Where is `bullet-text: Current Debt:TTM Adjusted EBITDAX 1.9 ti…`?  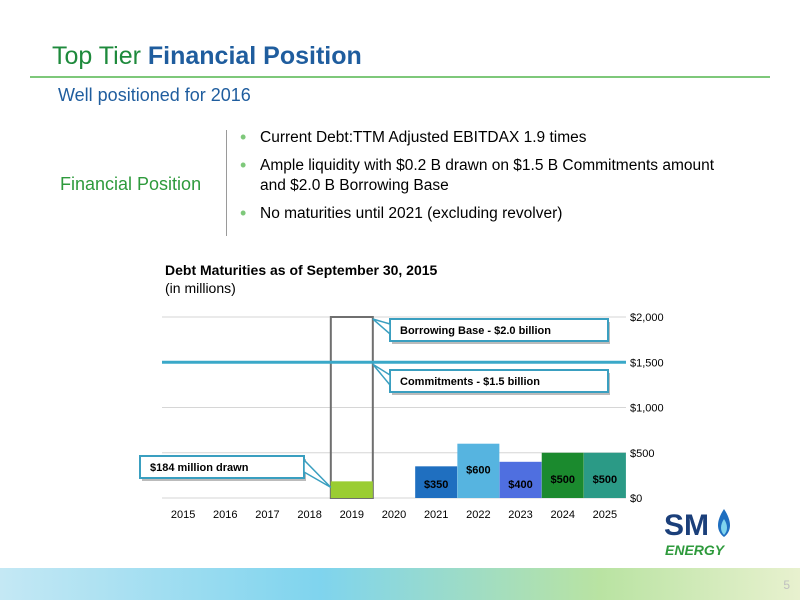 bullet-text: Current Debt:TTM Adjusted EBITDAX 1.9 ti… is located at coordinates (423, 137).